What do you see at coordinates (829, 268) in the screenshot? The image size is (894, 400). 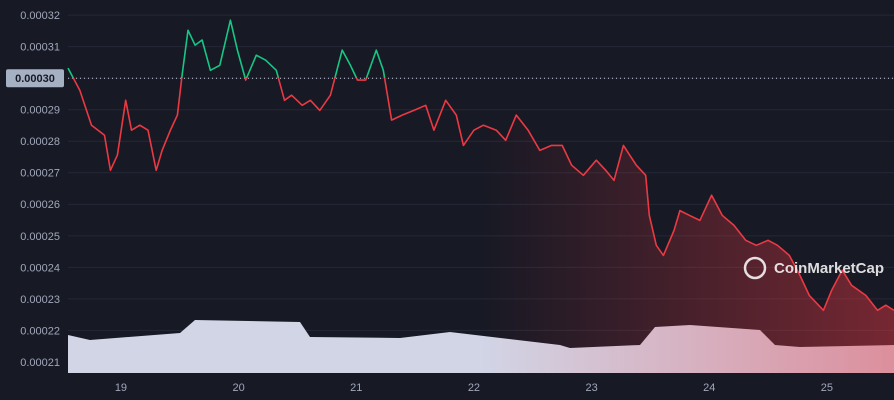 I see `watermark-text: CoinMarketCap` at bounding box center [829, 268].